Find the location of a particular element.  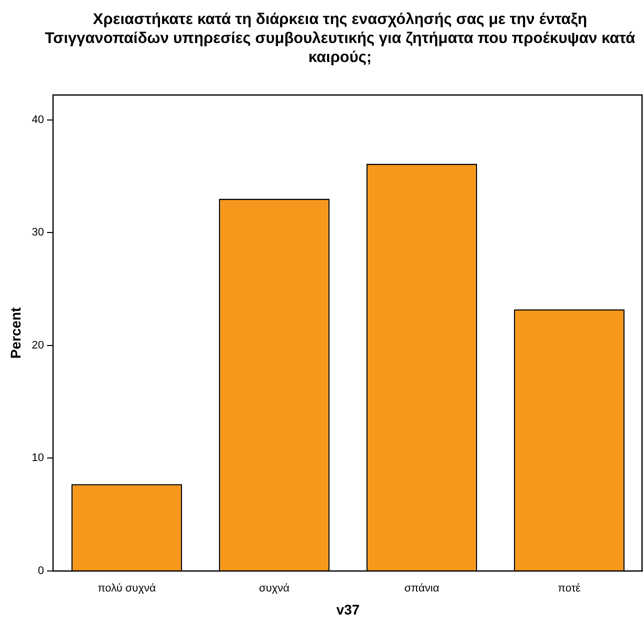

x-tick-label: σπάνια is located at coordinates (422, 588).